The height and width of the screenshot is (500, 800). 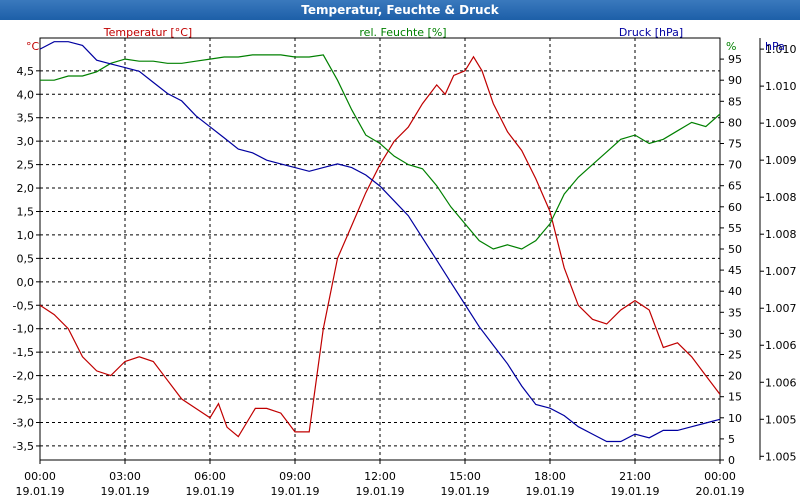 I want to click on temperature-tick-label: -2,5, so click(x=23, y=399).